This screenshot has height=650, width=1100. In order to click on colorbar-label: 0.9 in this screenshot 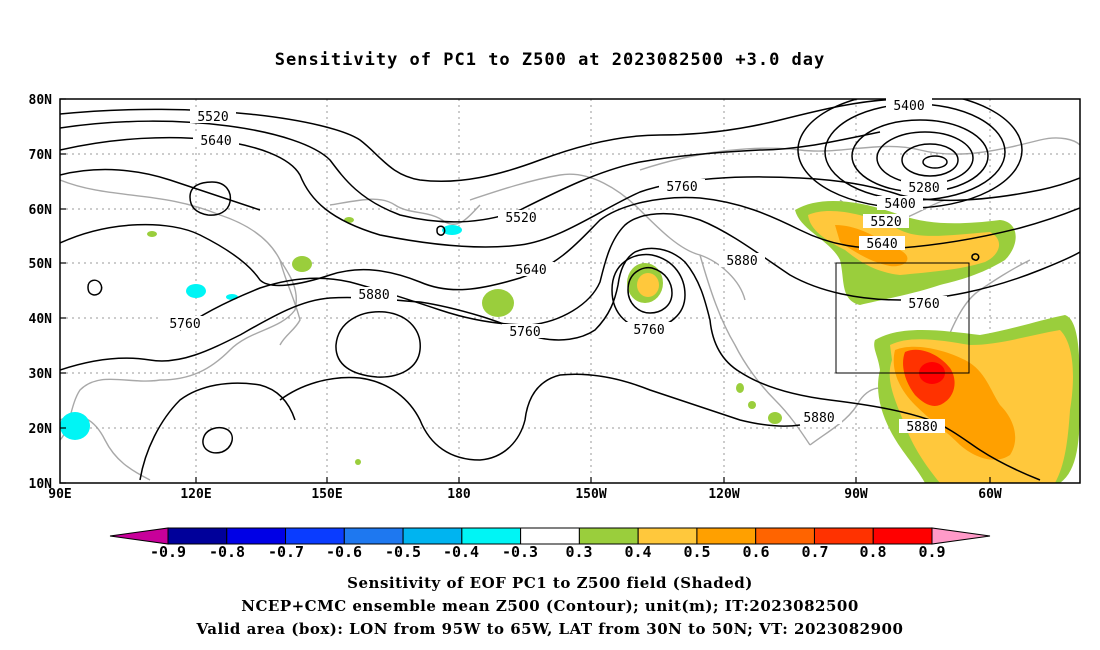, I will do `click(931, 552)`.